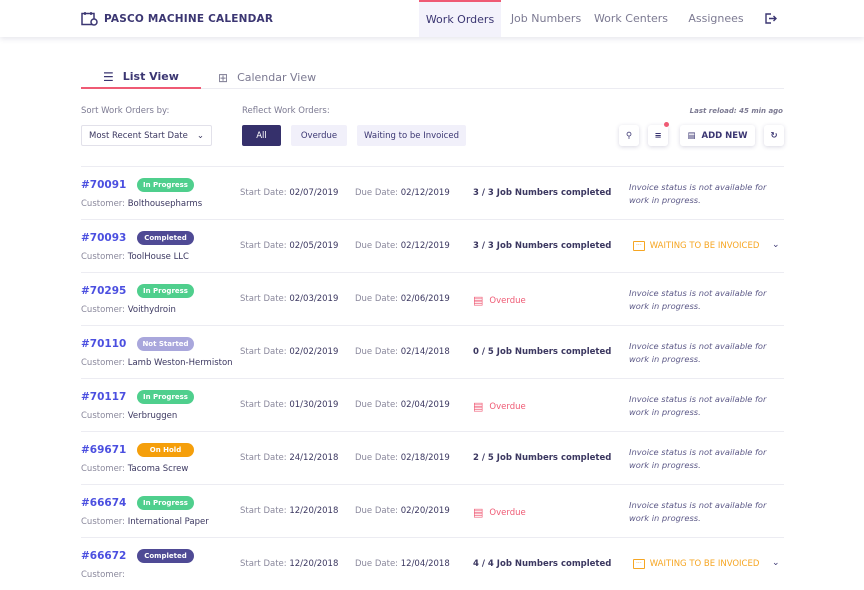  I want to click on nav-job-numbers: Job Numbers, so click(546, 18).